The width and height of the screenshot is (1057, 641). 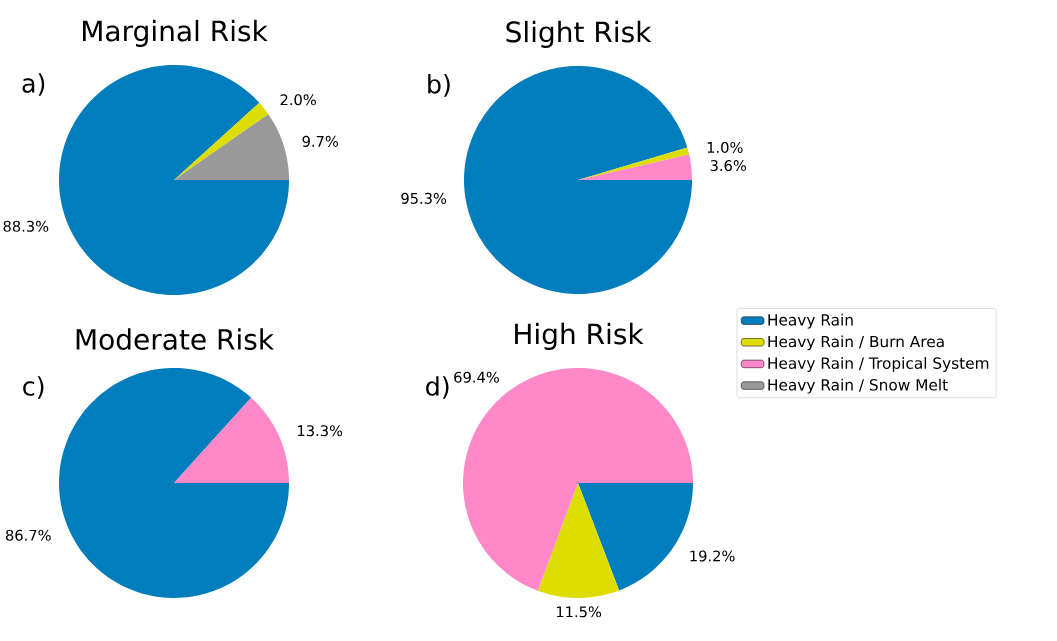 What do you see at coordinates (33, 84) in the screenshot?
I see `text: a)` at bounding box center [33, 84].